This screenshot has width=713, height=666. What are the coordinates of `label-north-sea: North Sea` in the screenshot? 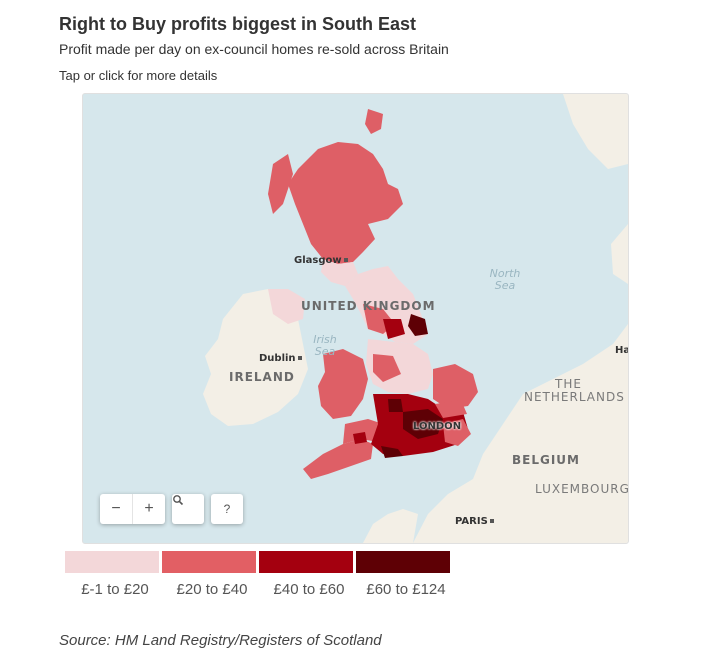 It's located at (505, 280).